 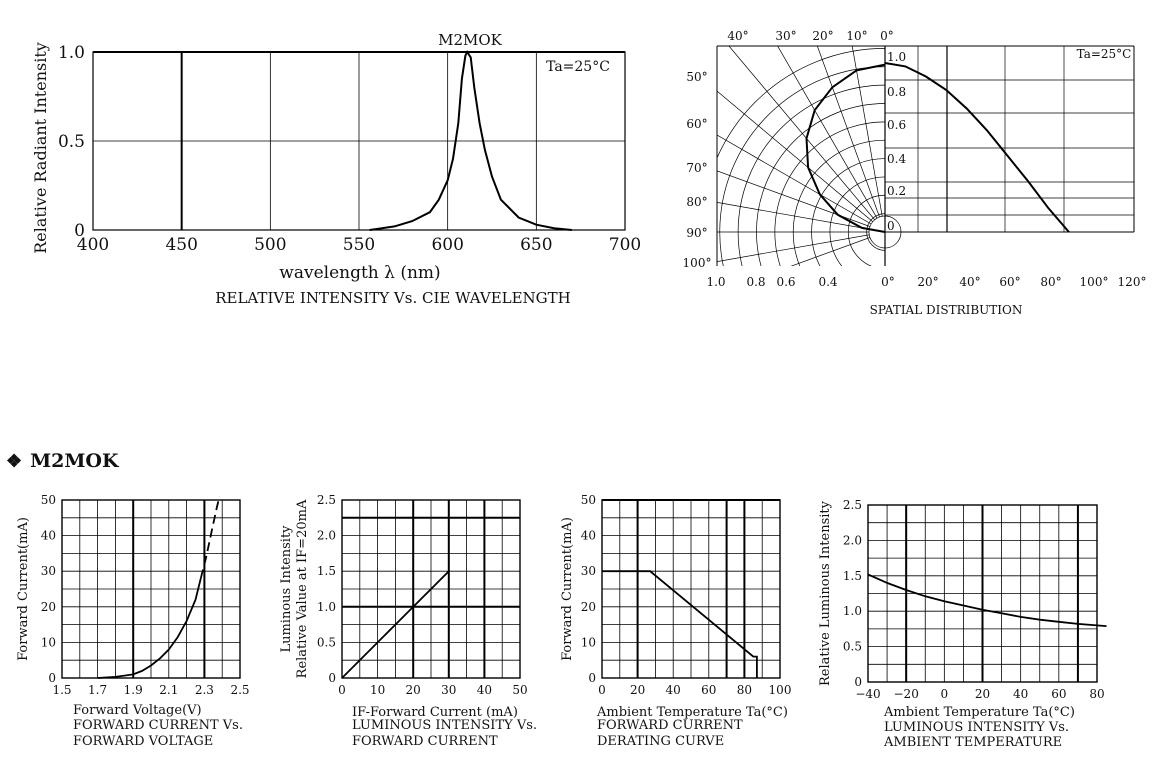 What do you see at coordinates (137, 710) in the screenshot?
I see `x-axis-label: Forward Voltage(V)` at bounding box center [137, 710].